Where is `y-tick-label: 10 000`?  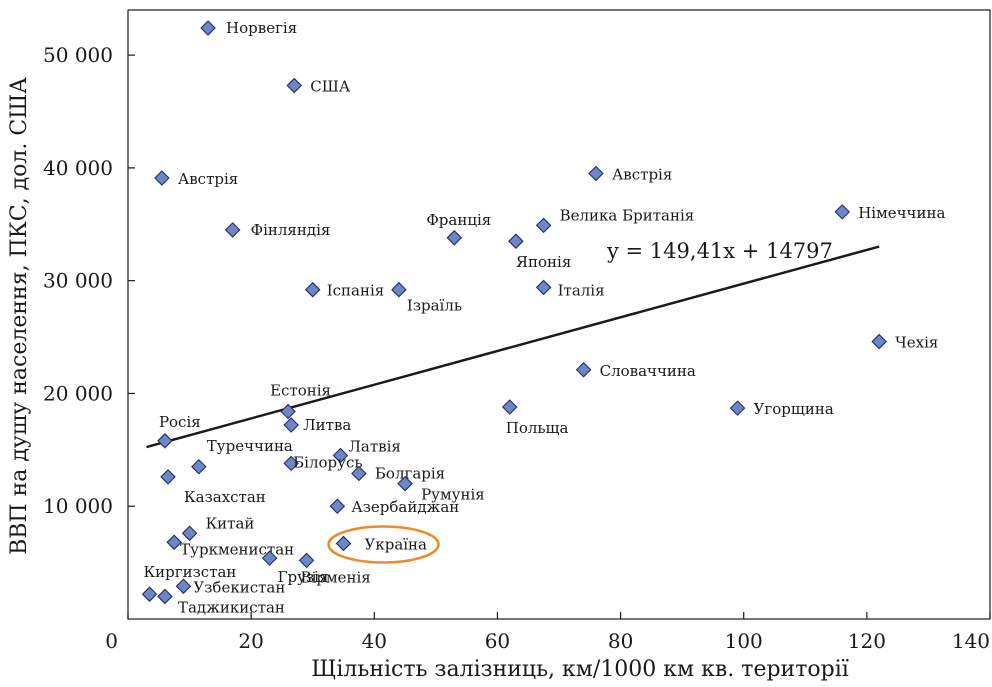 y-tick-label: 10 000 is located at coordinates (78, 506).